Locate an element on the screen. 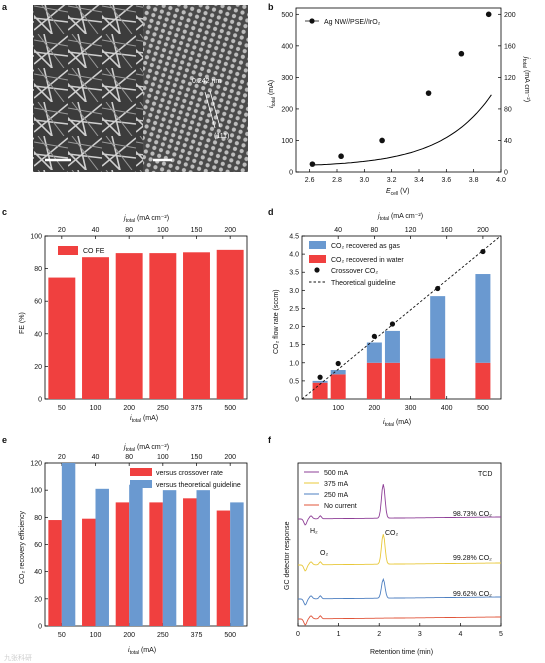 This screenshot has width=545, height=663. guideline-line is located at coordinates (401, 317).